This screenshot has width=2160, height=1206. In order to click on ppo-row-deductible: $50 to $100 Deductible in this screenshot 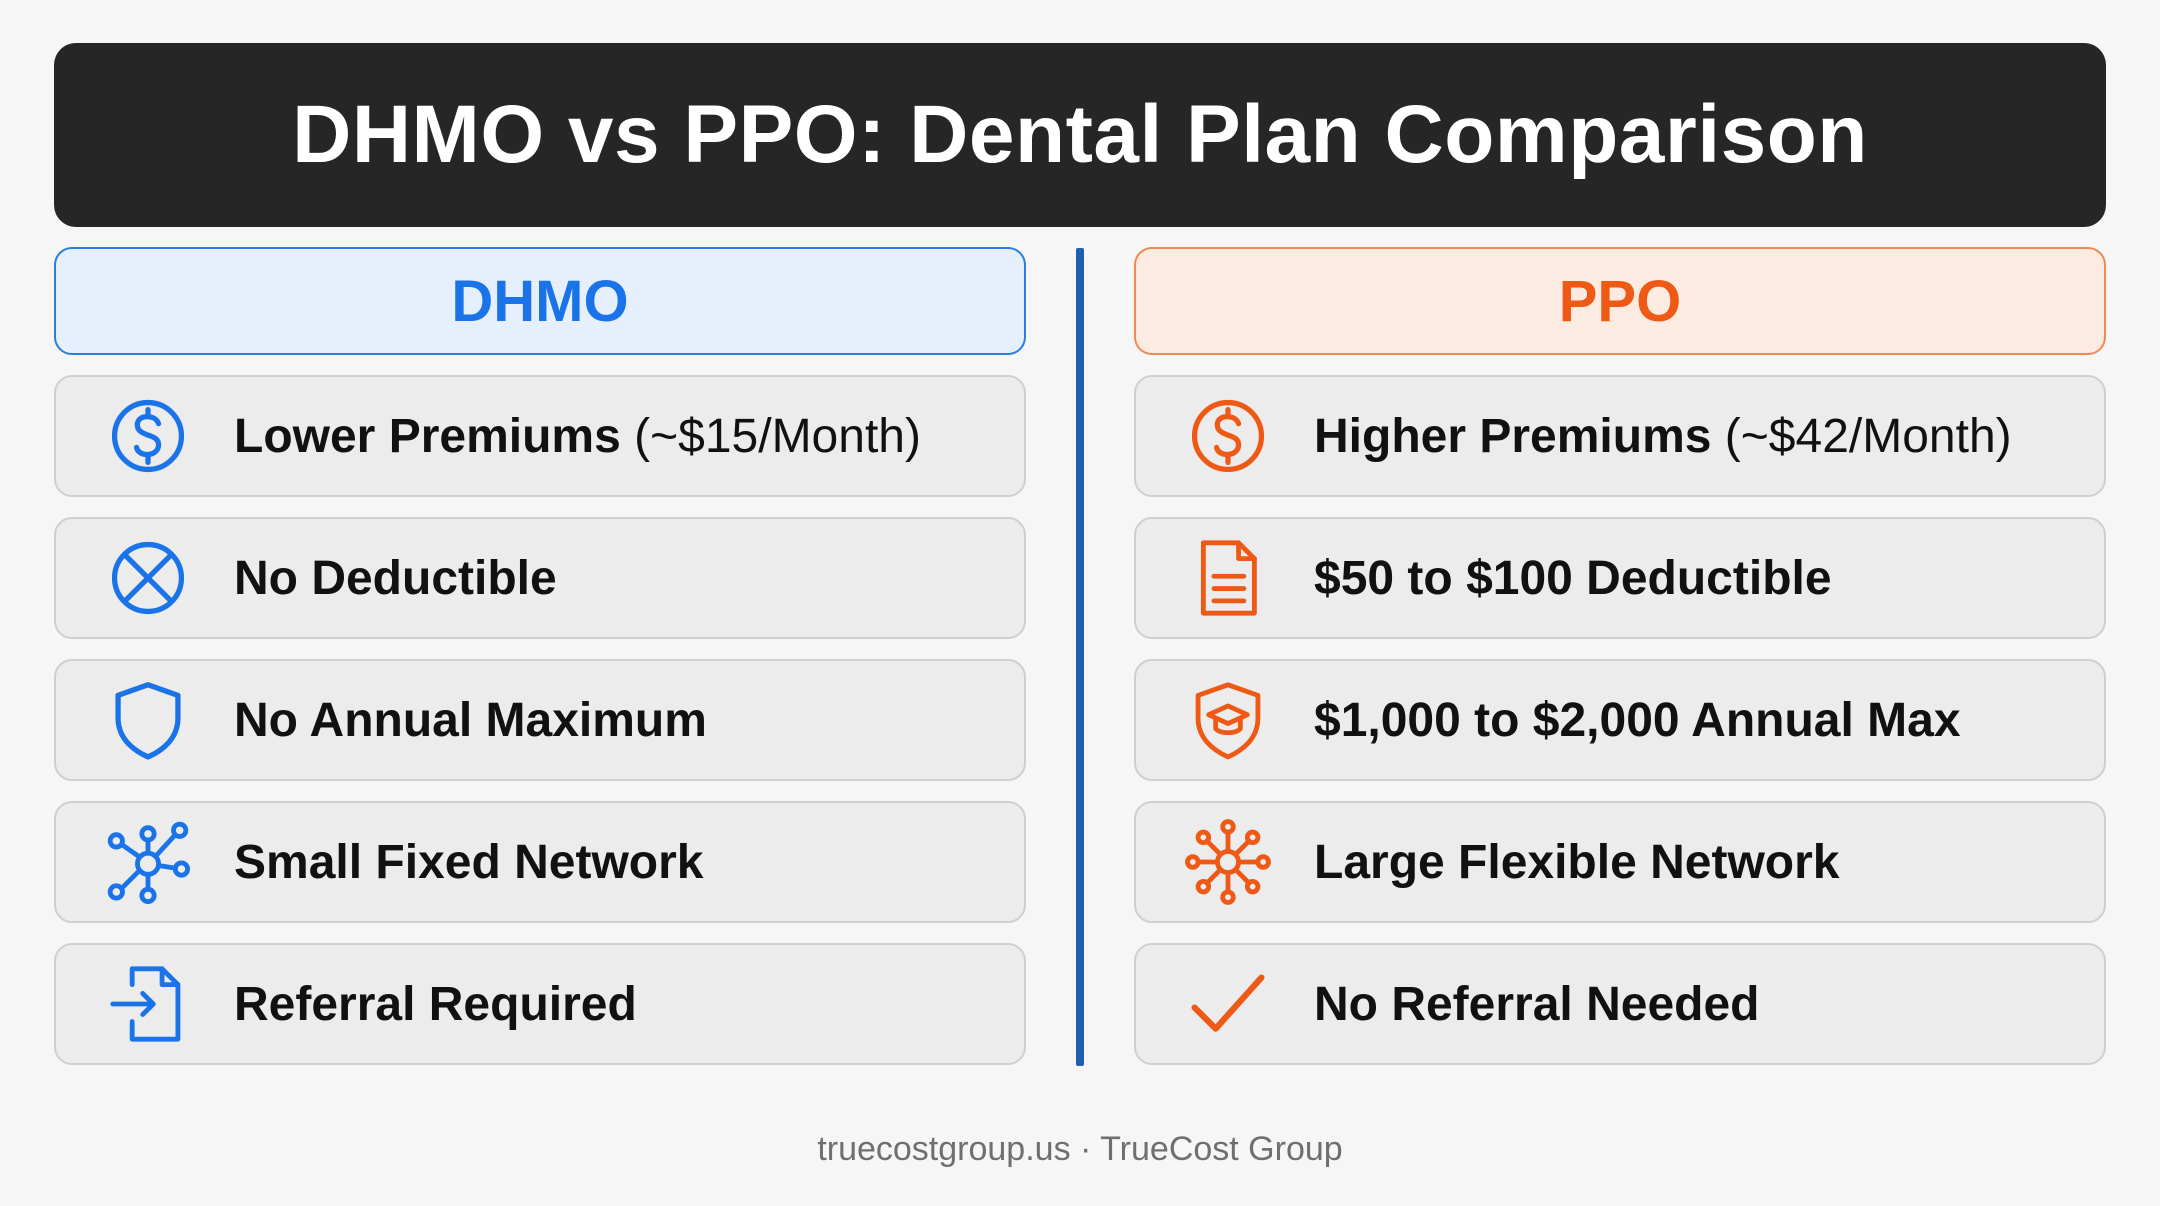, I will do `click(1620, 578)`.